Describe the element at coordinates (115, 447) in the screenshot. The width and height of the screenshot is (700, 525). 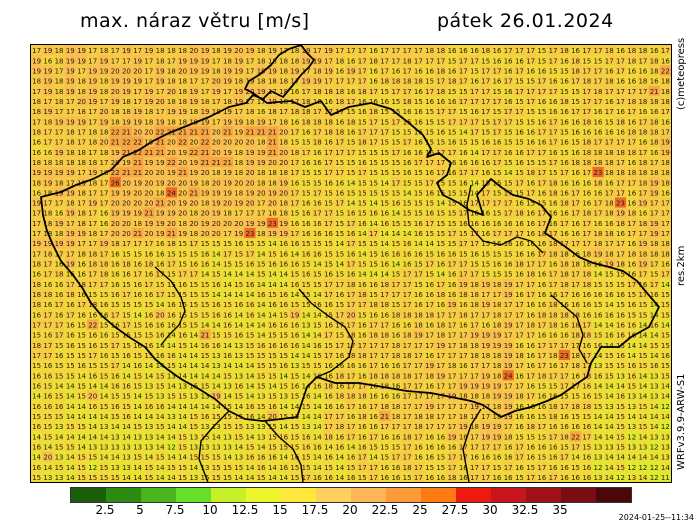
I see `svg-text: 13` at that location.